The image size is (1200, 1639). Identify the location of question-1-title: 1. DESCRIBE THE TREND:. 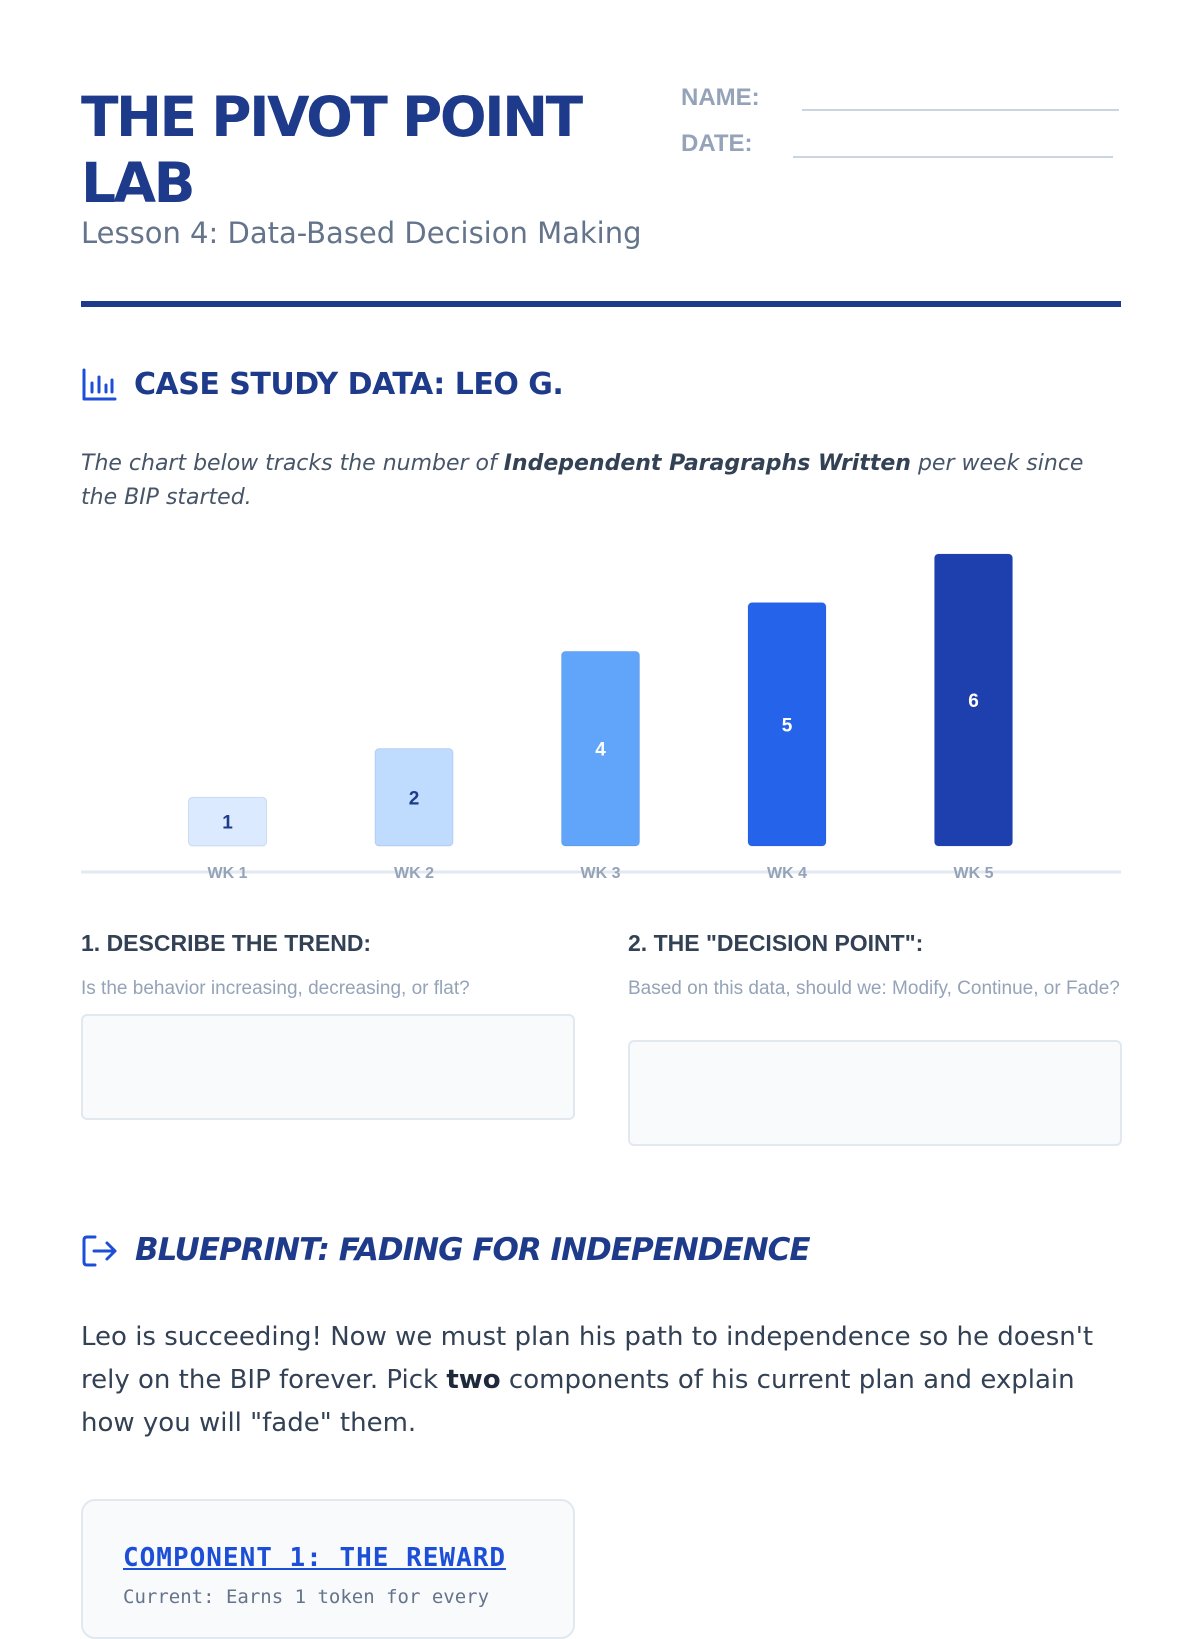
(226, 943).